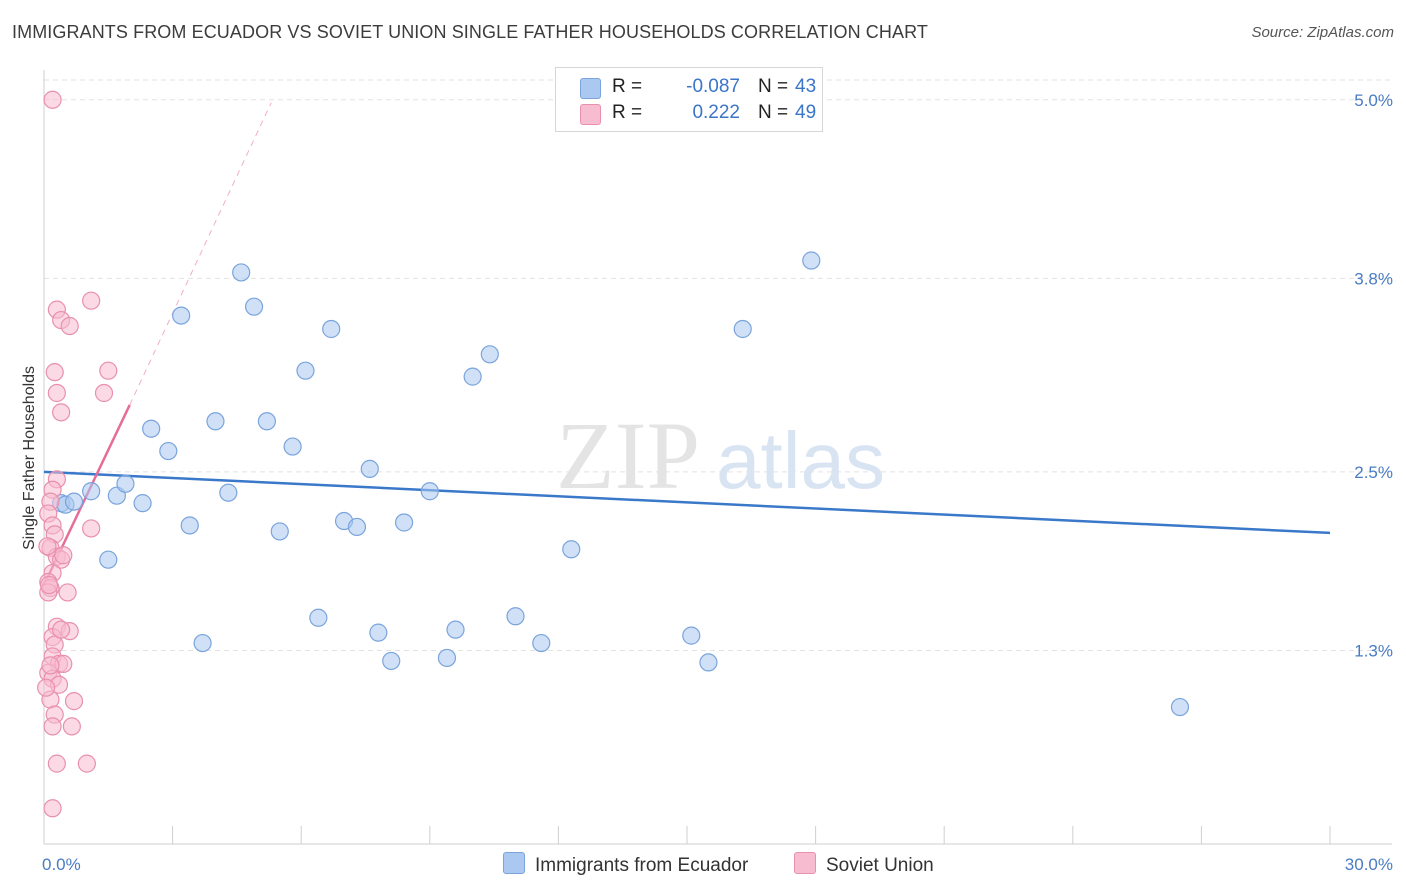  I want to click on correlation-legend: R = -0.087 N = 43 R = 0.222 N = 49, so click(689, 99).